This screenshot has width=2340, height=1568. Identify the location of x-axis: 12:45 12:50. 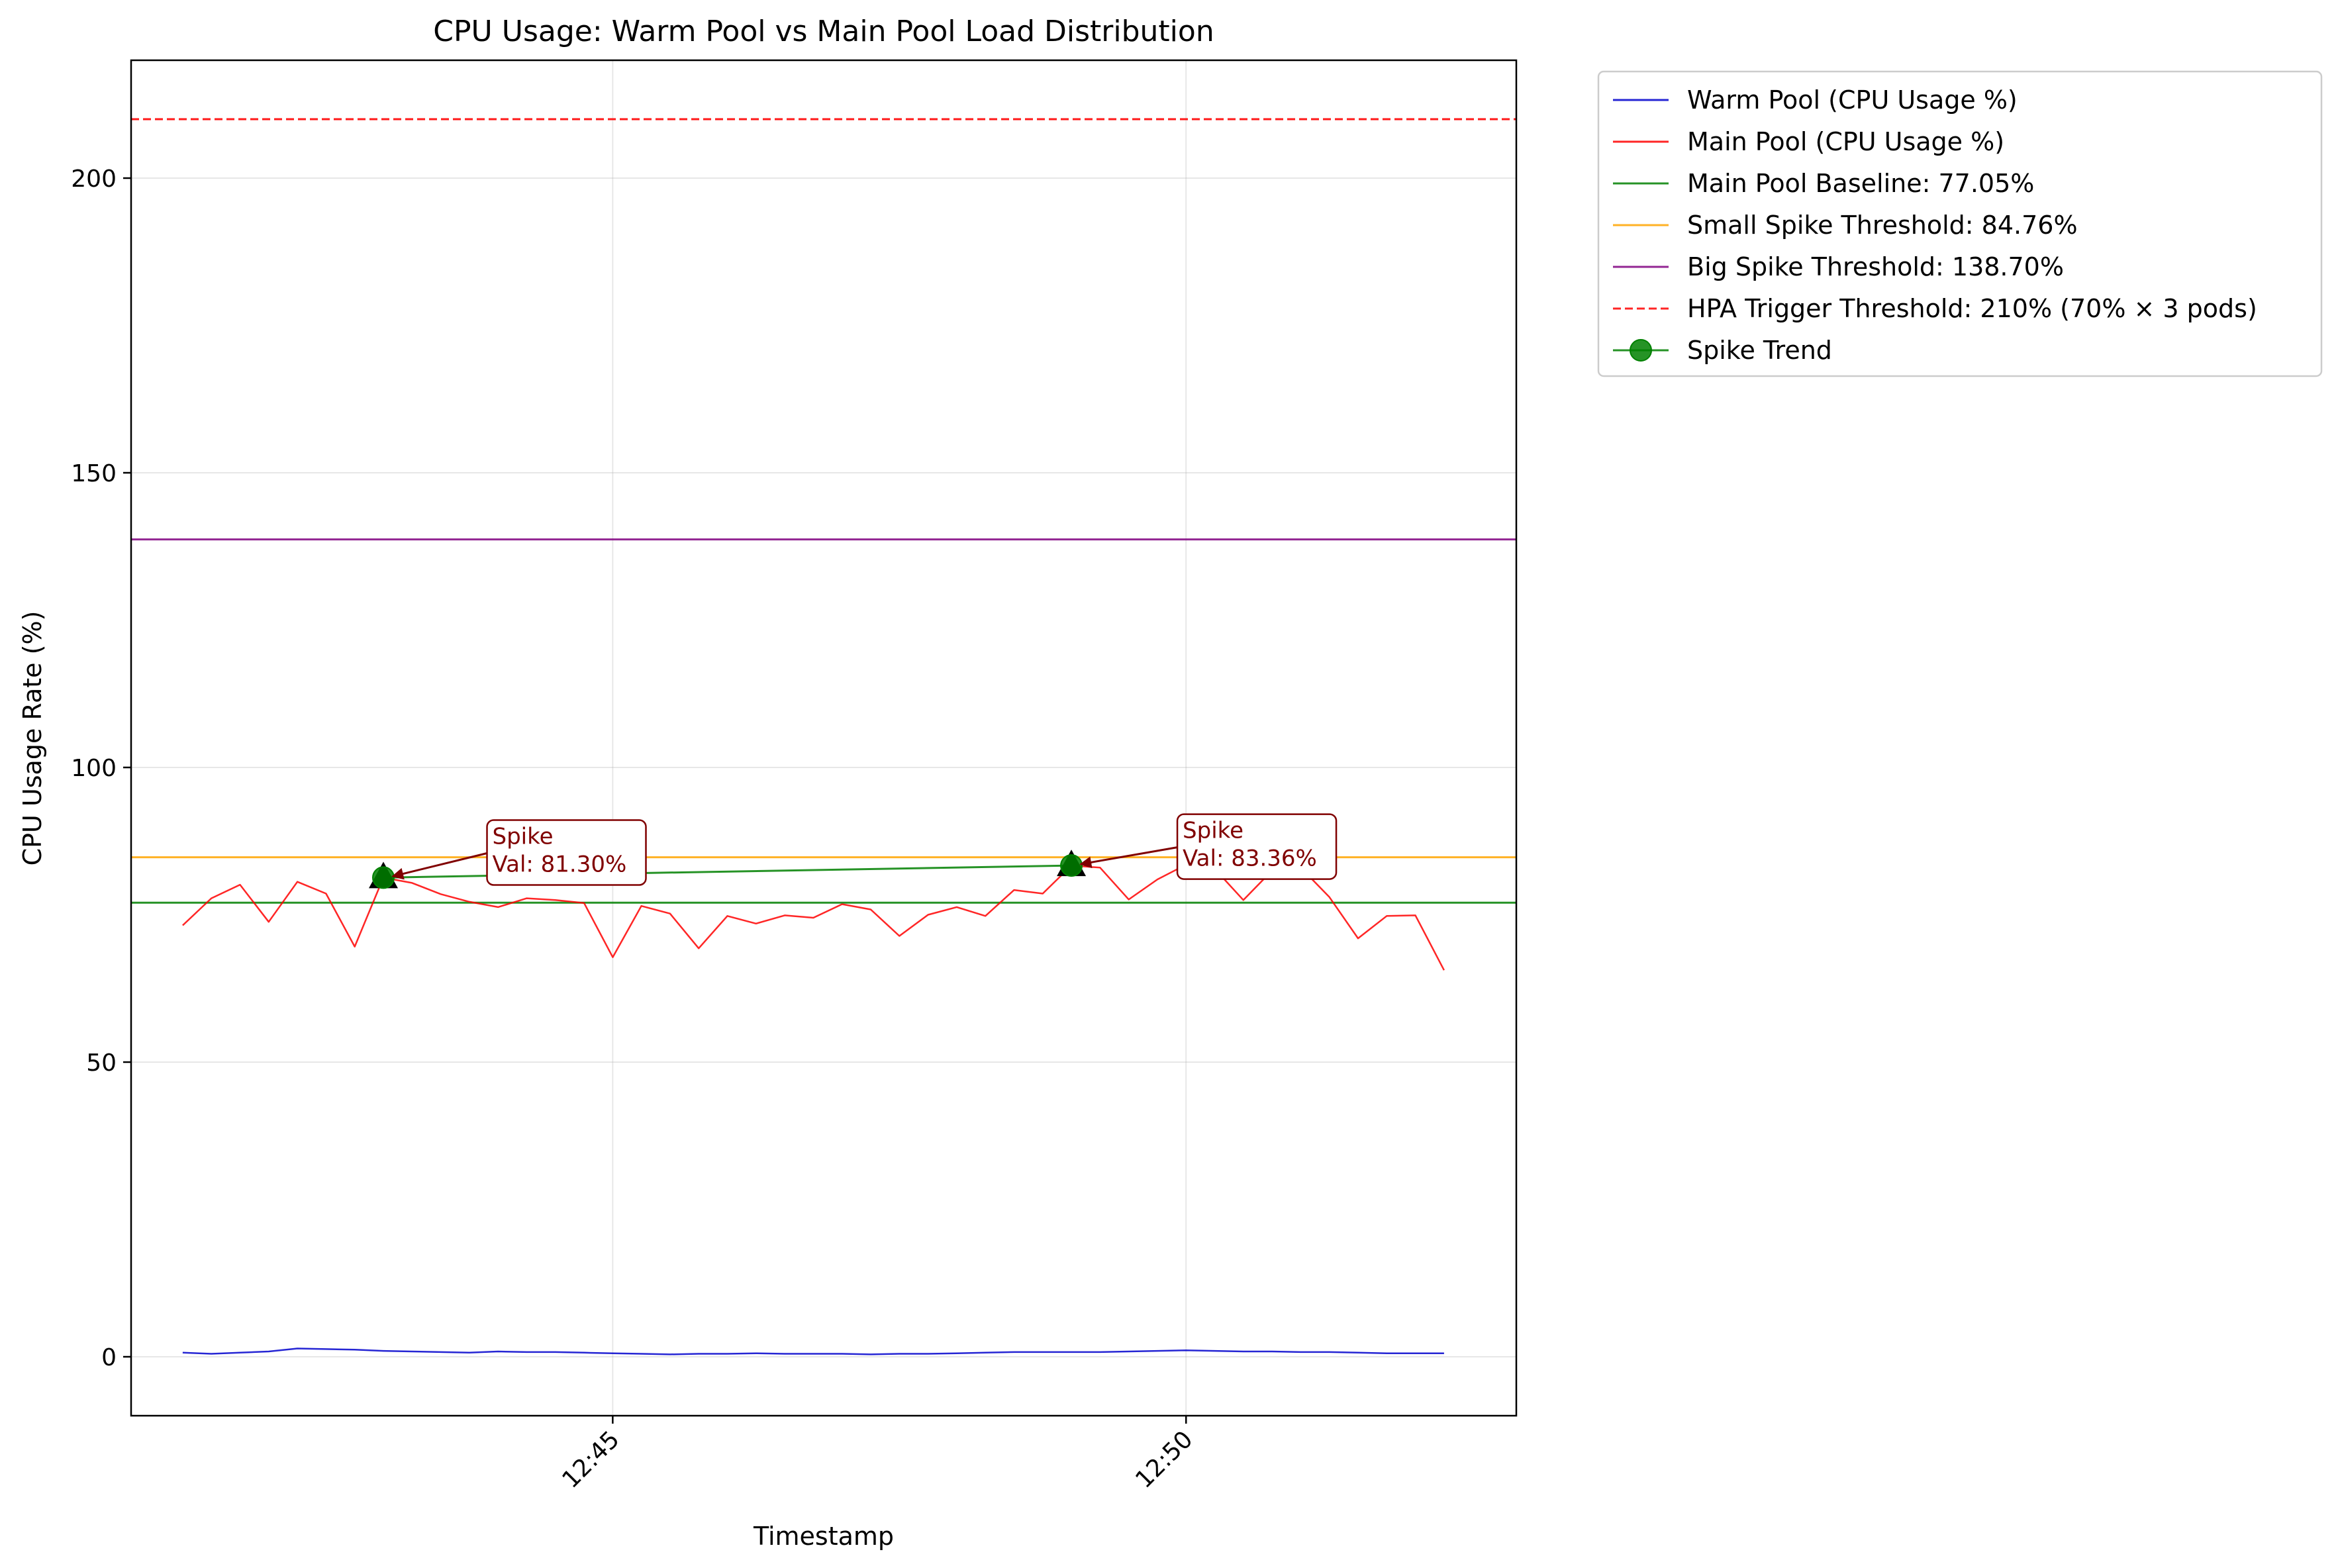
(877, 1455).